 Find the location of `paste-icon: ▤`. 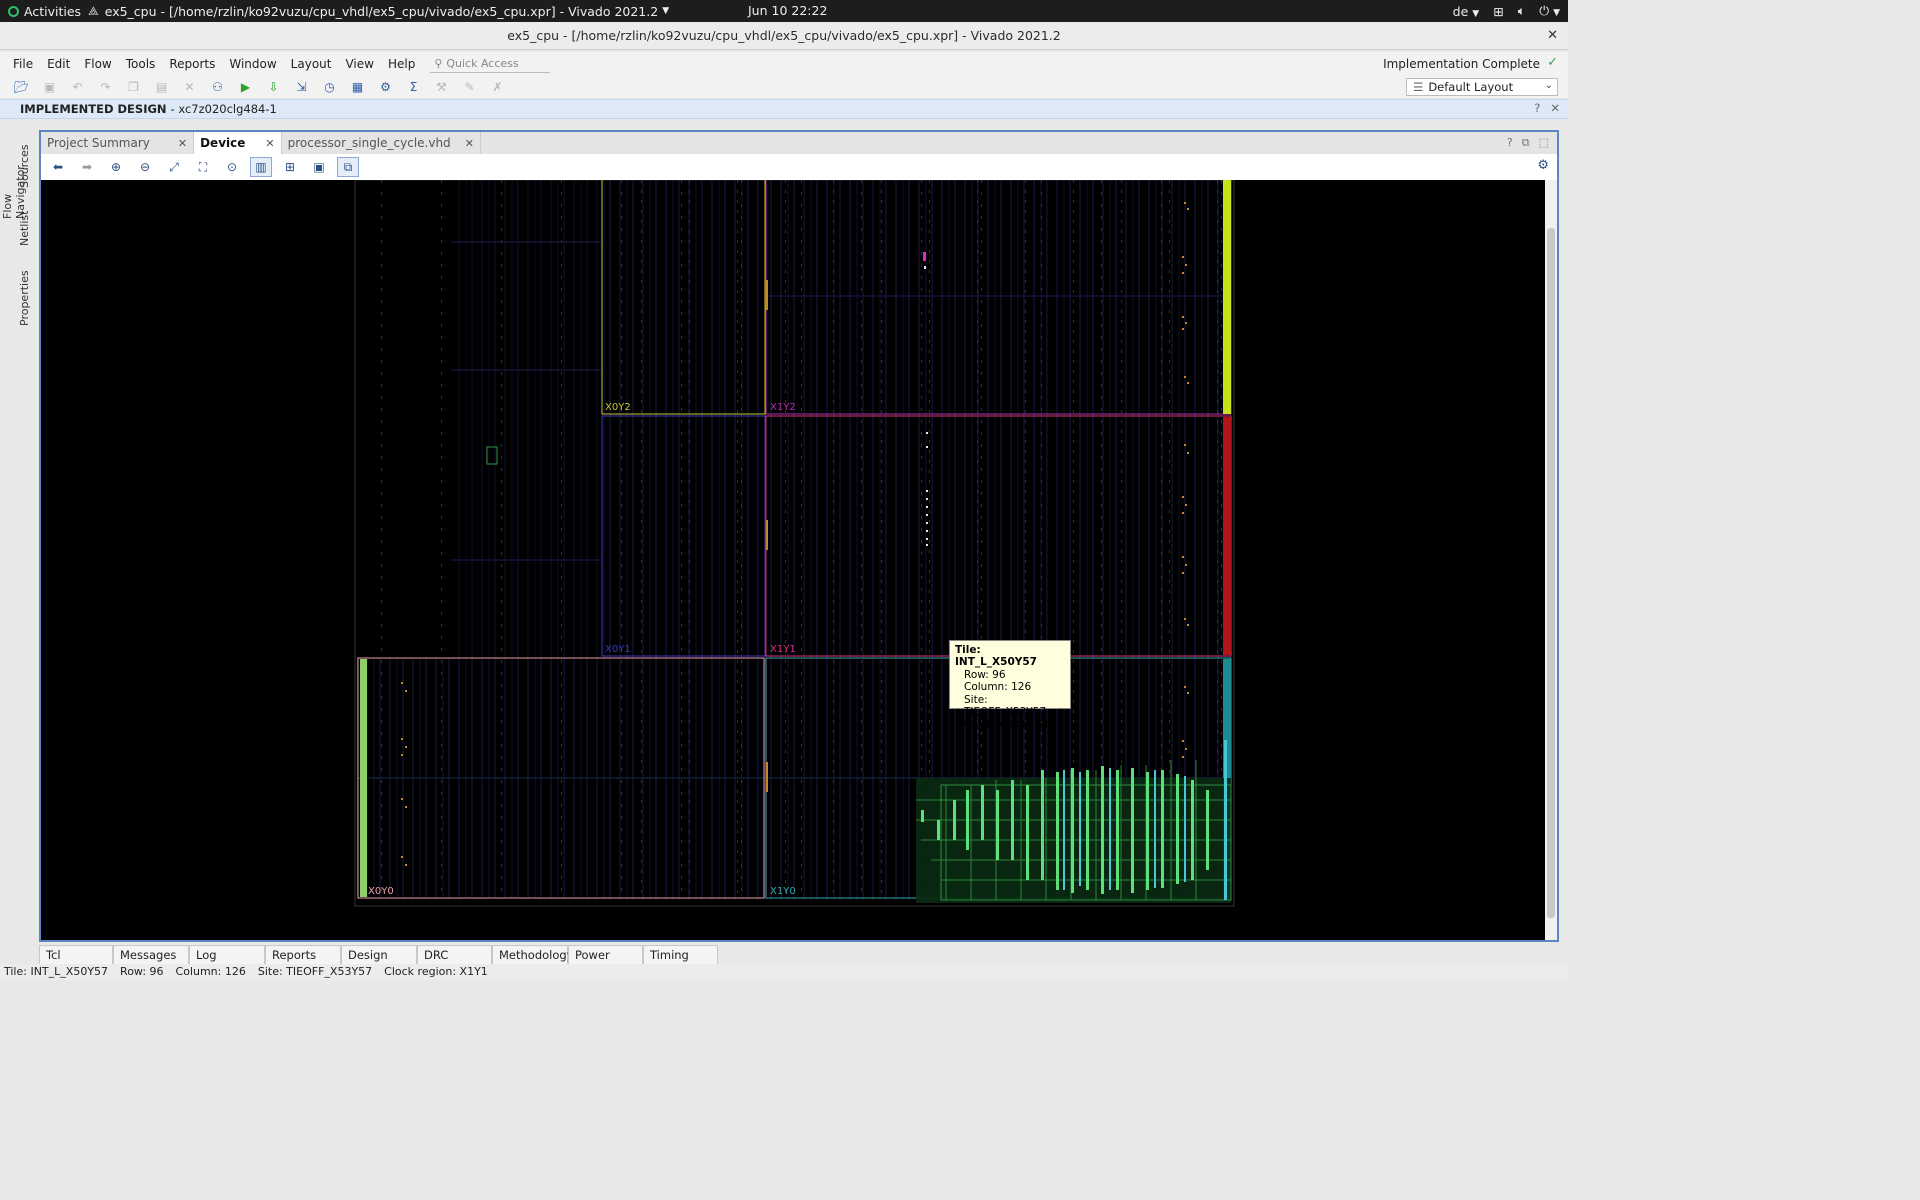

paste-icon: ▤ is located at coordinates (161, 87).